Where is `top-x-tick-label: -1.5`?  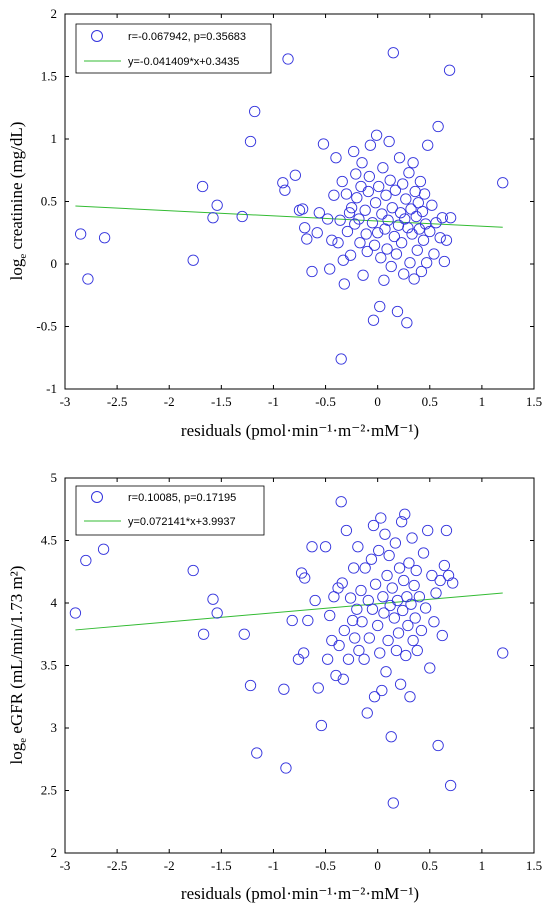
top-x-tick-label: -1.5 is located at coordinates (221, 401).